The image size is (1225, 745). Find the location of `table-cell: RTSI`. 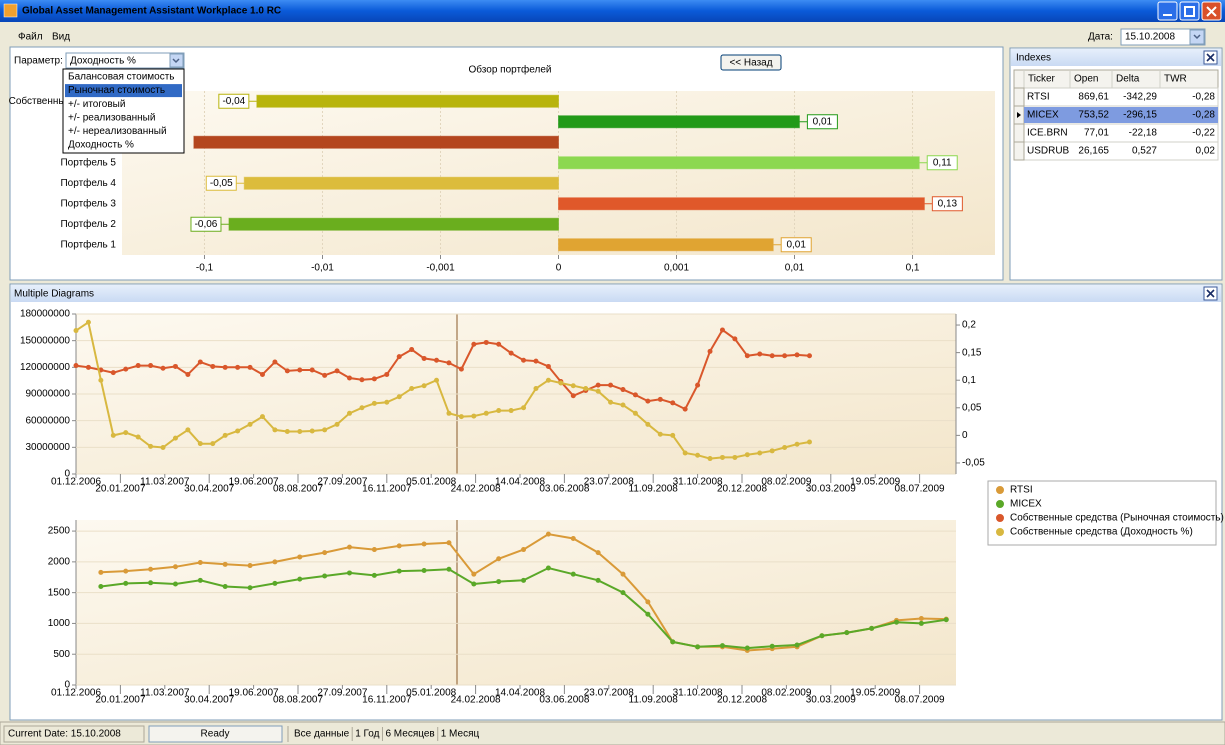

table-cell: RTSI is located at coordinates (1038, 97).